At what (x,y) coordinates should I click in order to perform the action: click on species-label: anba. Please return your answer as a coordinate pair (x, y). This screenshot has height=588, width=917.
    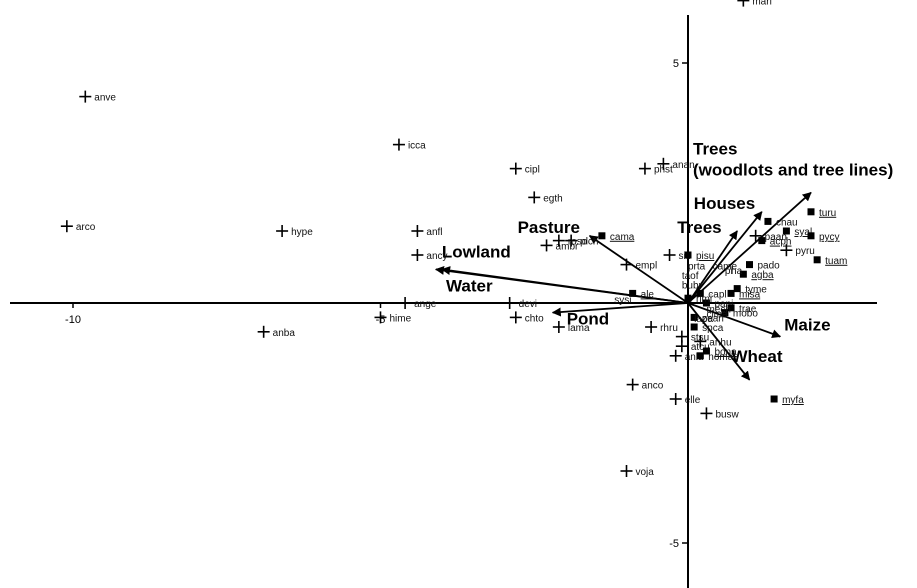
    Looking at the image, I should click on (284, 333).